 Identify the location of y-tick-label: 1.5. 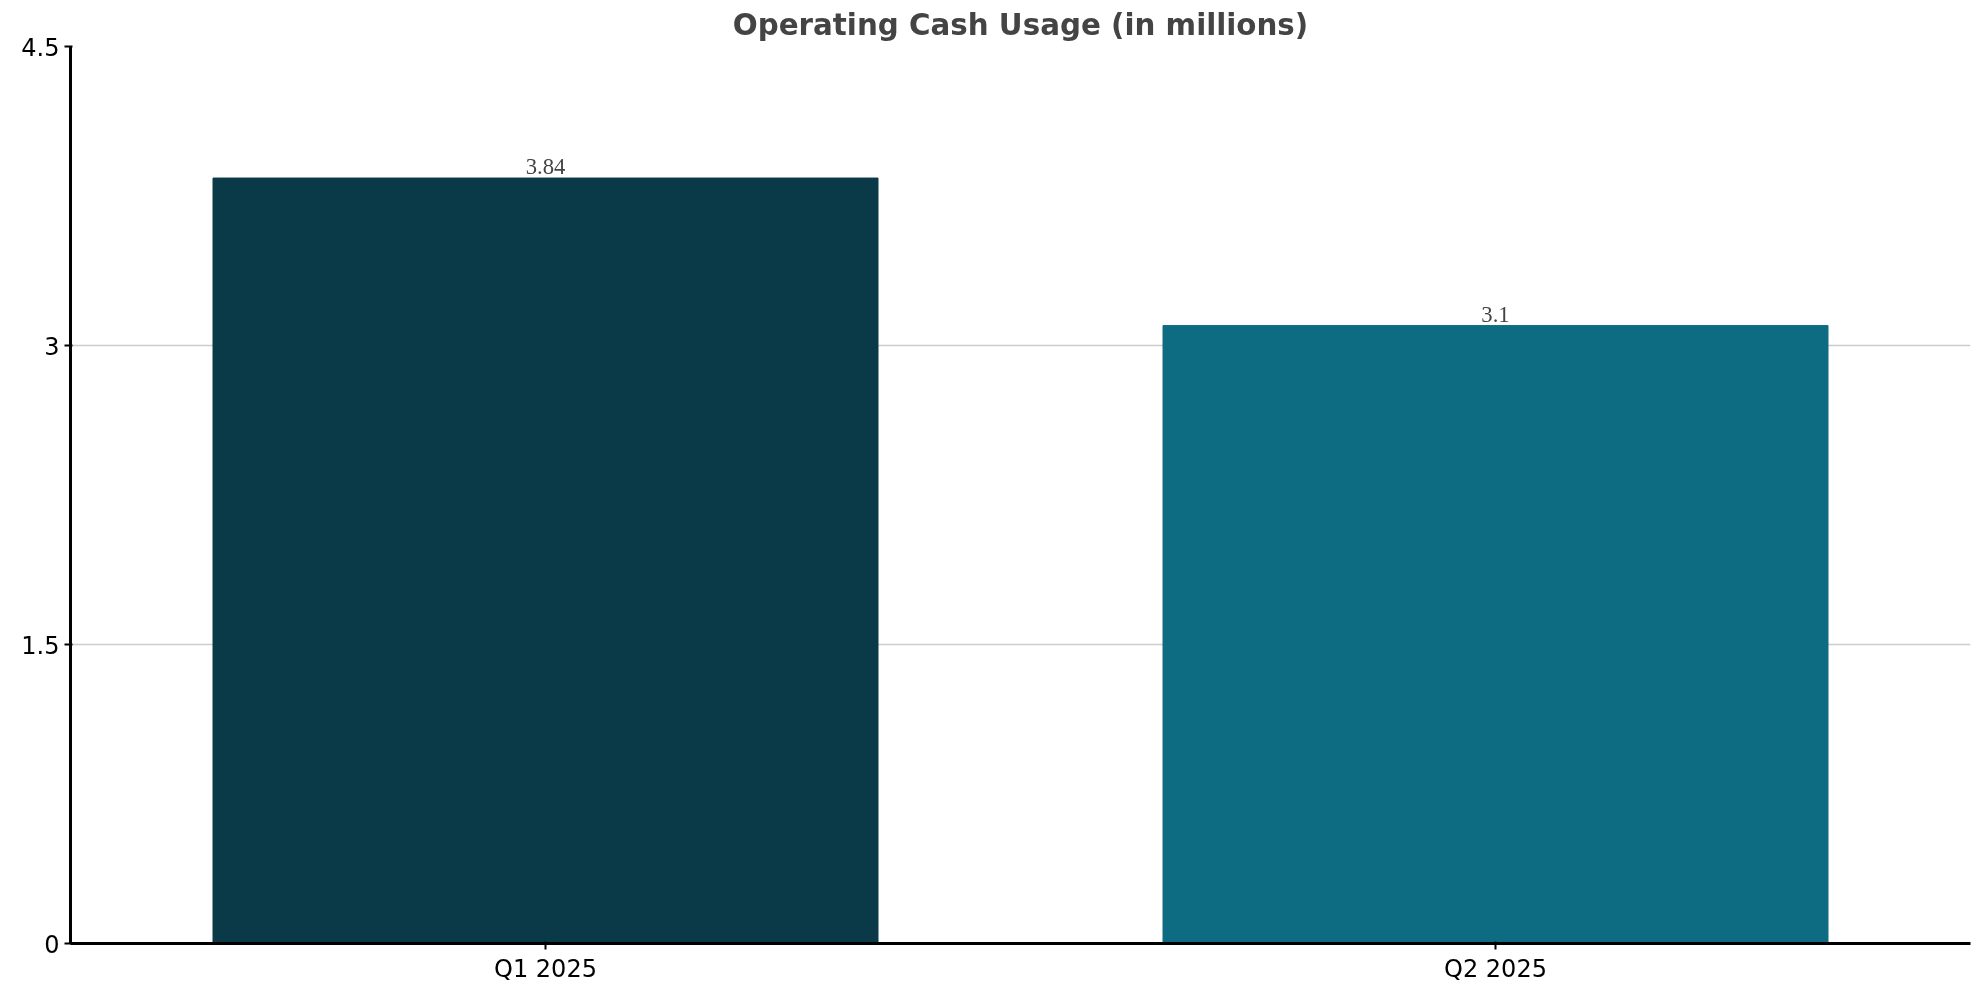
(40, 645).